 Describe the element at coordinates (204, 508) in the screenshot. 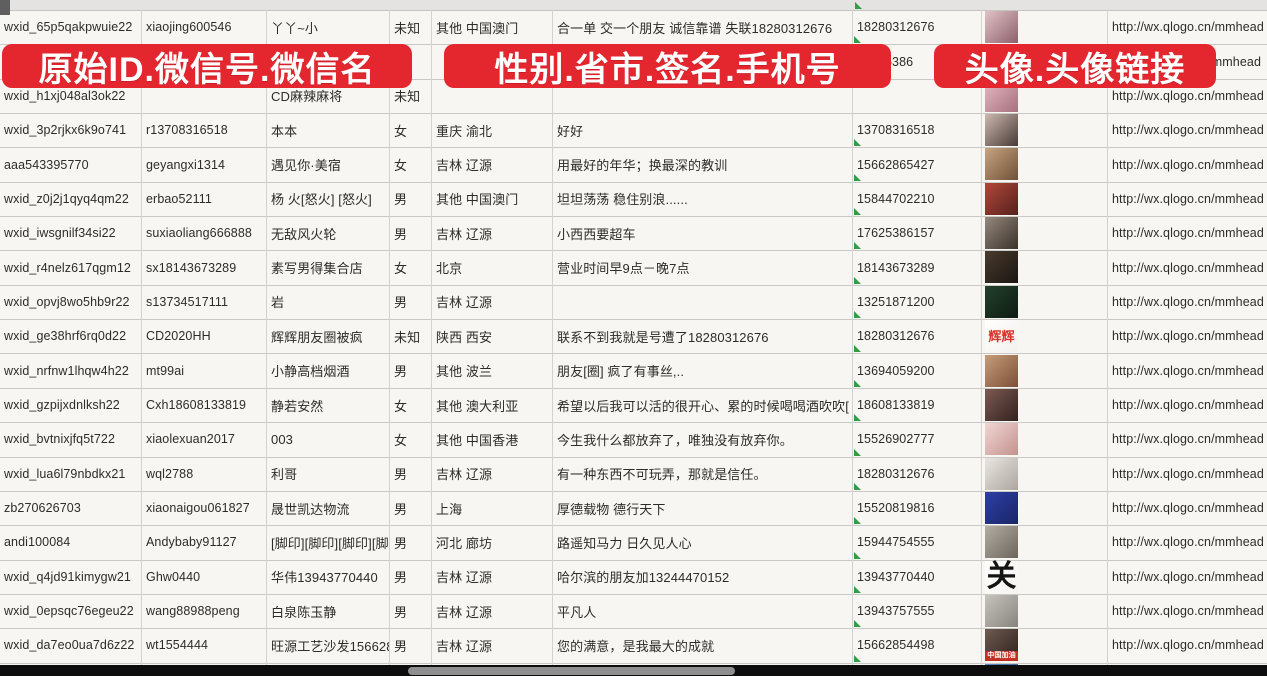

I see `cell-wechat-id: xiaonaigou061827` at that location.